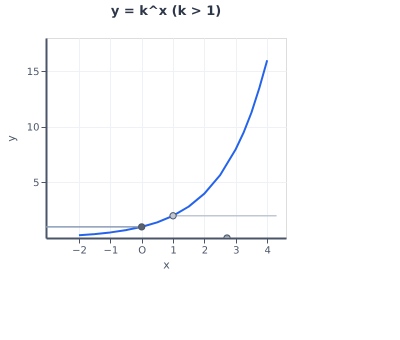 The image size is (400, 340). I want to click on x-tick-label: 2, so click(205, 251).